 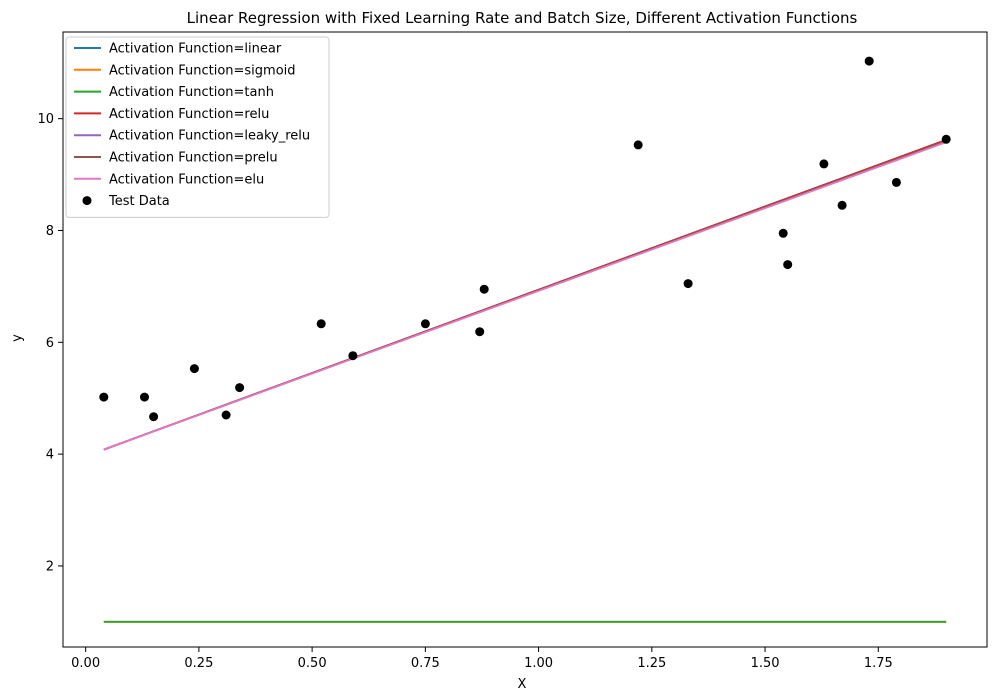 What do you see at coordinates (45, 119) in the screenshot?
I see `y-tick-label: 10` at bounding box center [45, 119].